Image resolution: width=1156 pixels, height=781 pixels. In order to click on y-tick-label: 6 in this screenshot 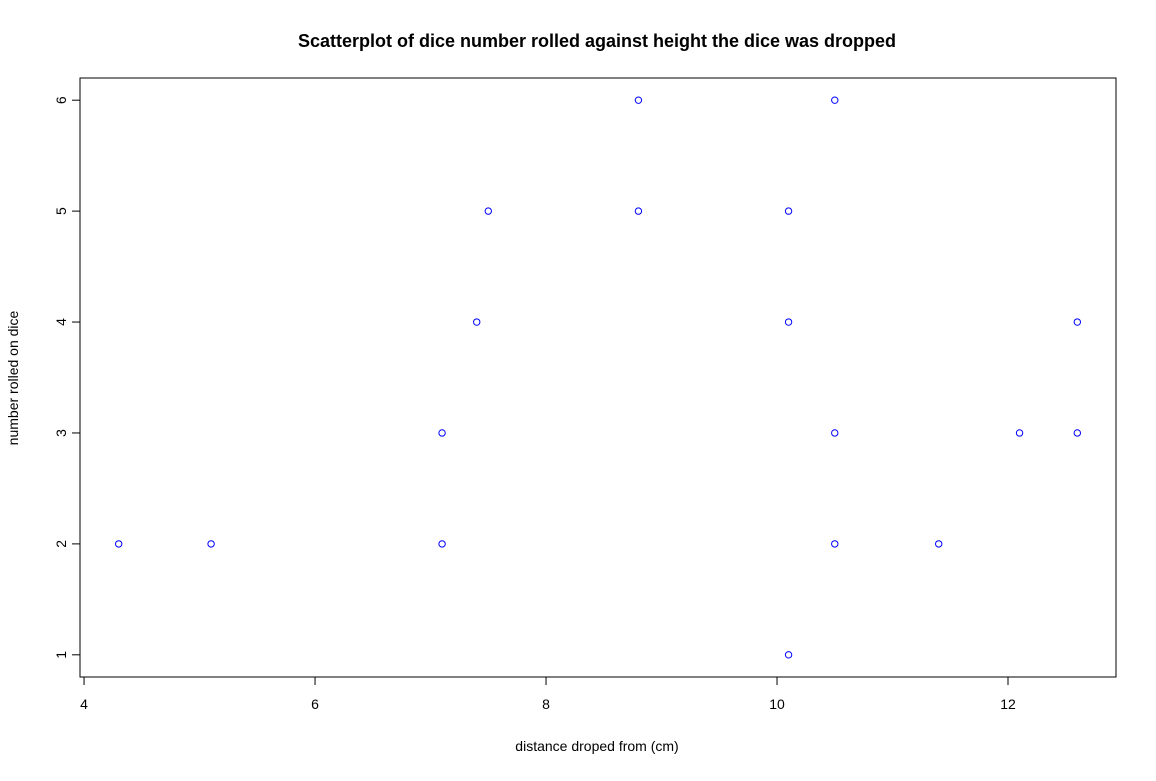, I will do `click(61, 100)`.